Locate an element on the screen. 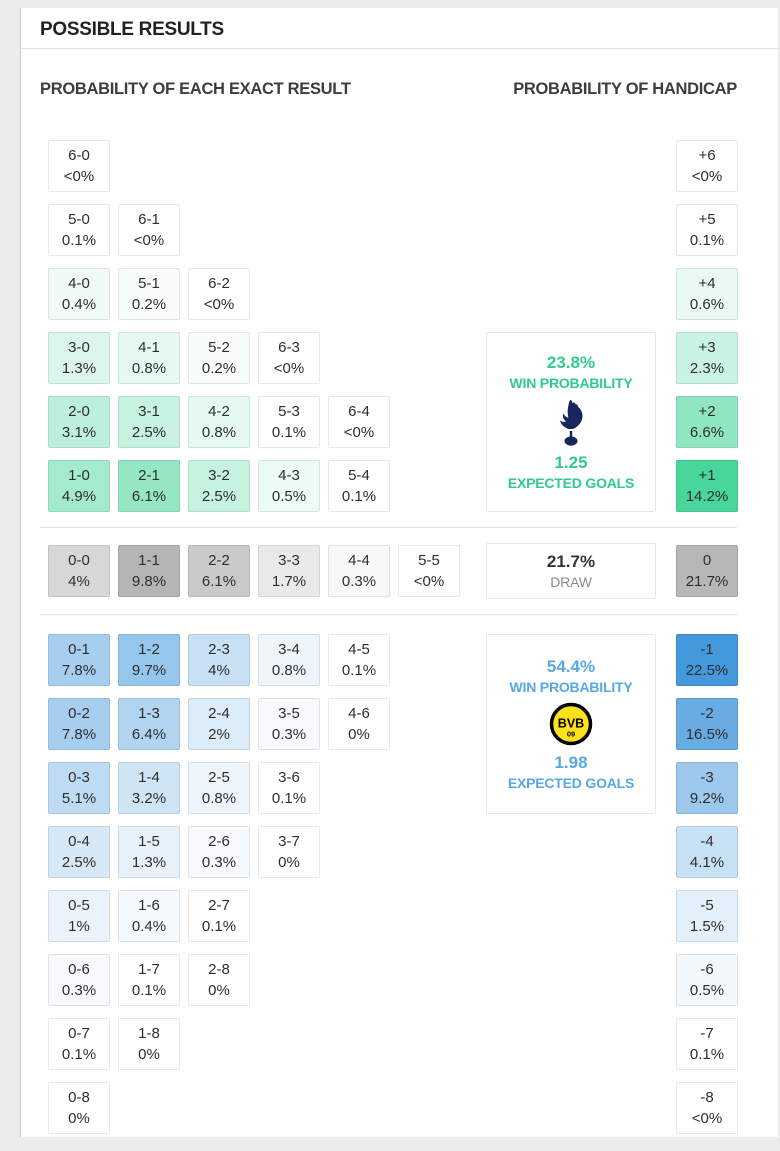  away-win-summary-card: 54.4% WIN PROBABILITY BVB 09 1.98 EXPEC is located at coordinates (571, 724).